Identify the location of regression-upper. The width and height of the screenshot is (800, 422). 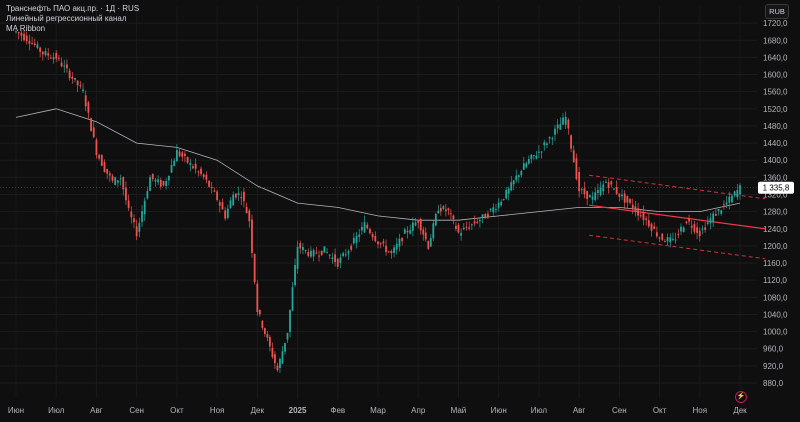
(677, 187).